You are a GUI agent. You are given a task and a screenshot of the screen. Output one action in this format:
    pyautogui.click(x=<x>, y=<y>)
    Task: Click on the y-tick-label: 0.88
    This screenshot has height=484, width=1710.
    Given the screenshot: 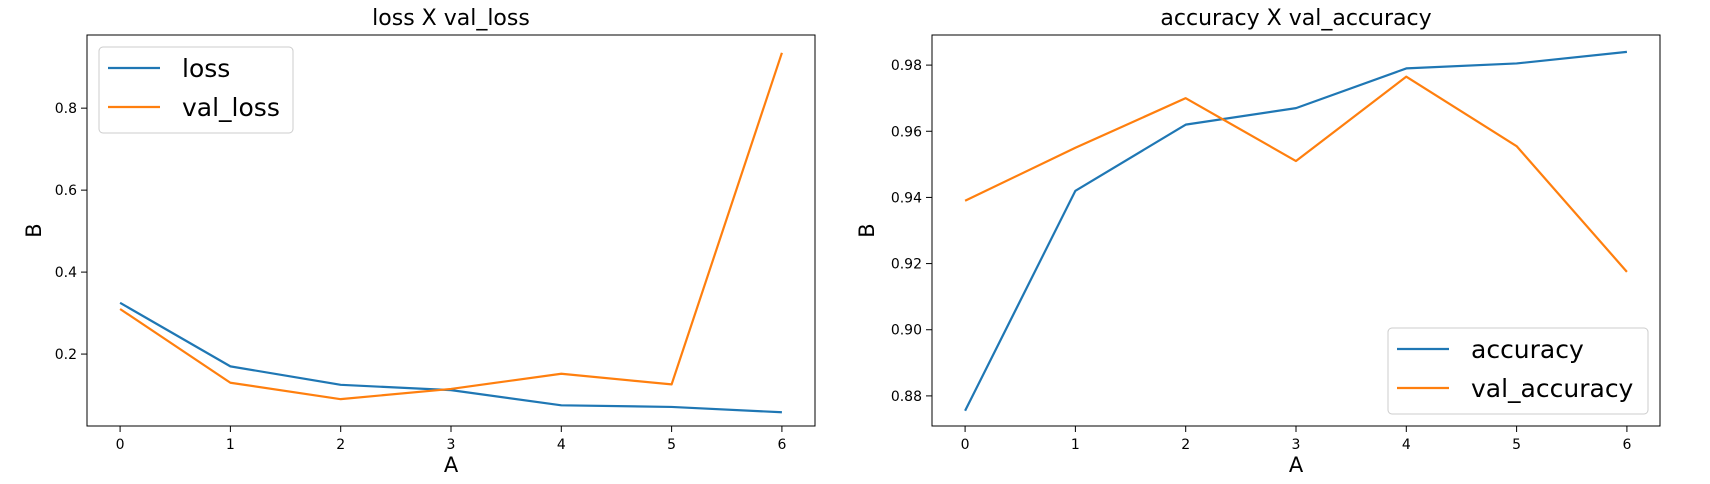 What is the action you would take?
    pyautogui.click(x=906, y=397)
    